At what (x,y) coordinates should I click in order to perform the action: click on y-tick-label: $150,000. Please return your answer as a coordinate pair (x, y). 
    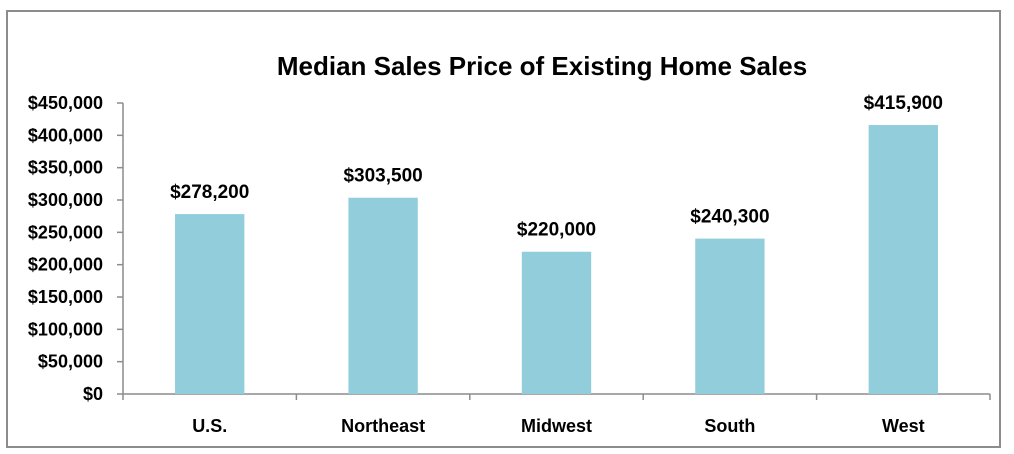
    Looking at the image, I should click on (65, 297).